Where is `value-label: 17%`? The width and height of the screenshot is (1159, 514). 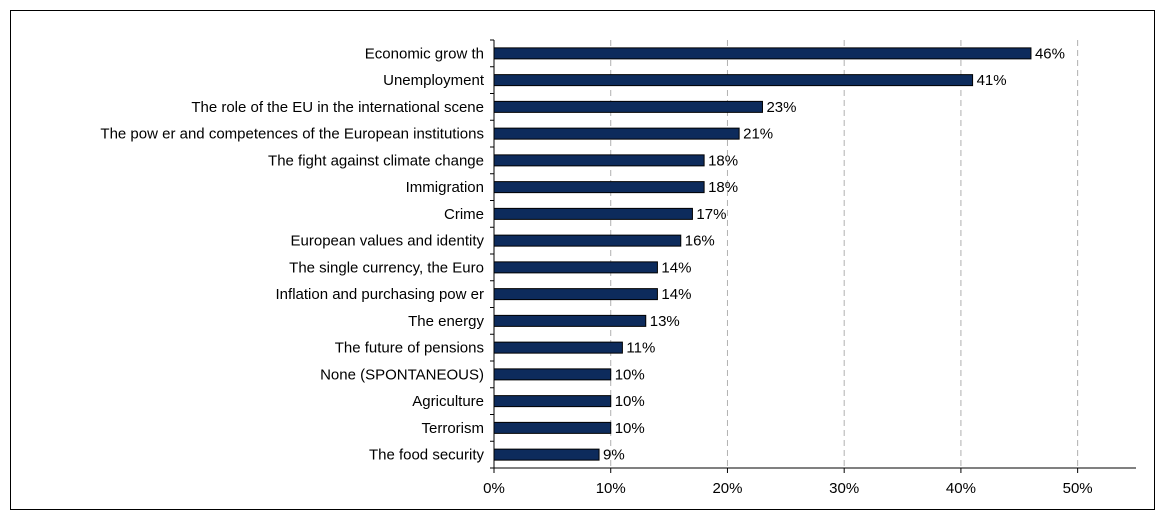
value-label: 17% is located at coordinates (711, 214).